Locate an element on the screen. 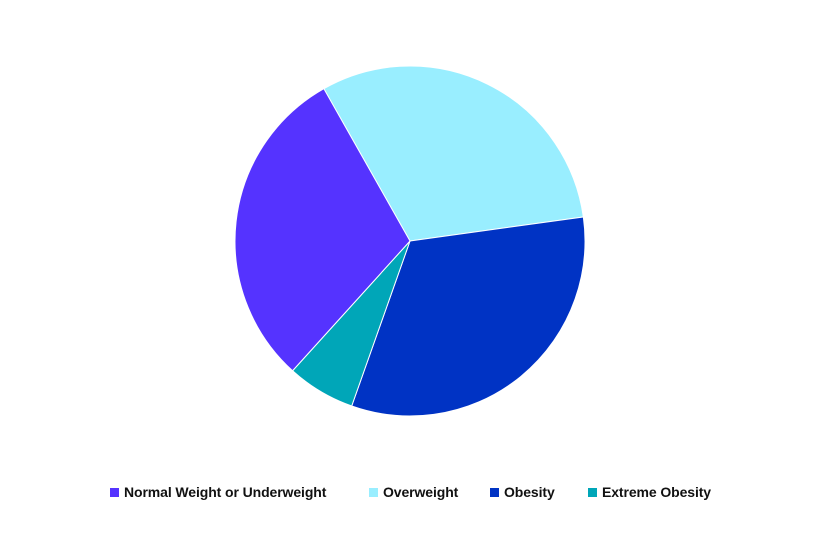 Image resolution: width=822 pixels, height=544 pixels. legend-swatch-extreme-obesity is located at coordinates (592, 492).